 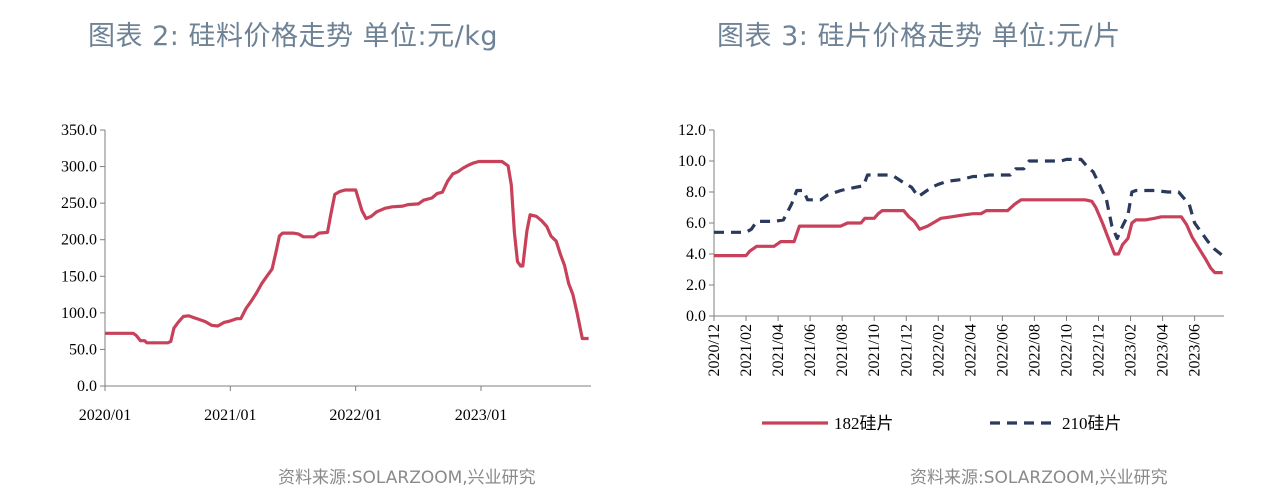 What do you see at coordinates (1092, 423) in the screenshot?
I see `legend-label: 210硅片` at bounding box center [1092, 423].